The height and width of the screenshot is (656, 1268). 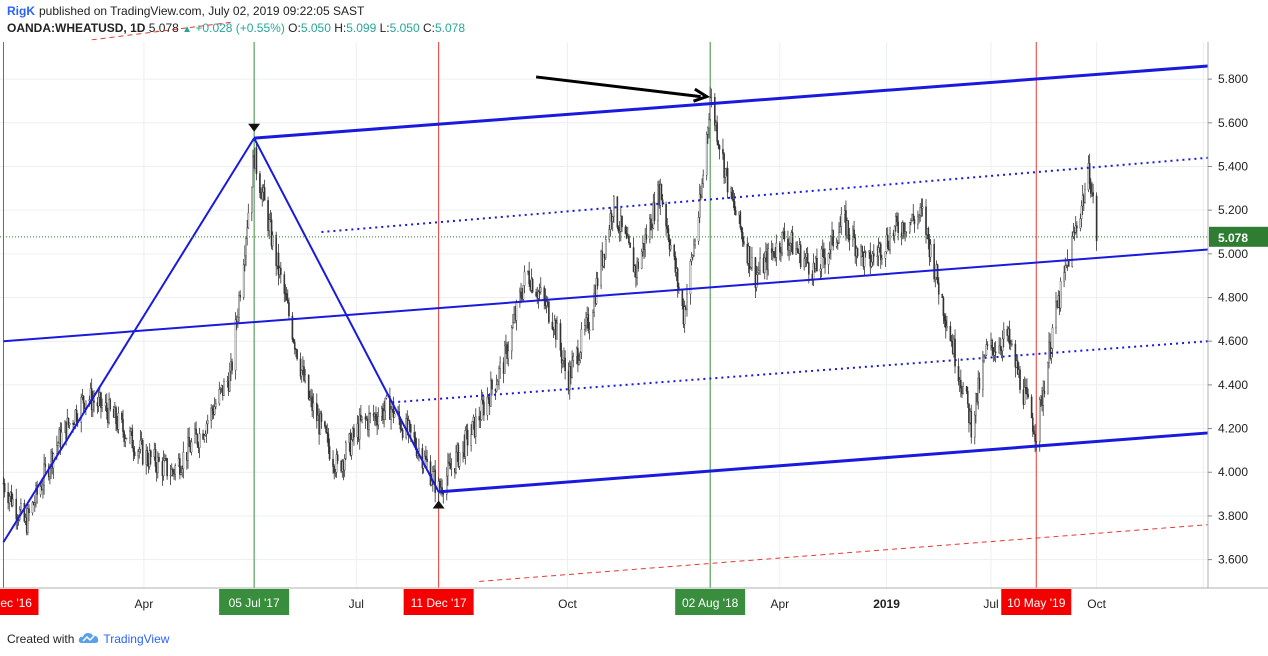 I want to click on x-tick-label: Apr, so click(x=144, y=604).